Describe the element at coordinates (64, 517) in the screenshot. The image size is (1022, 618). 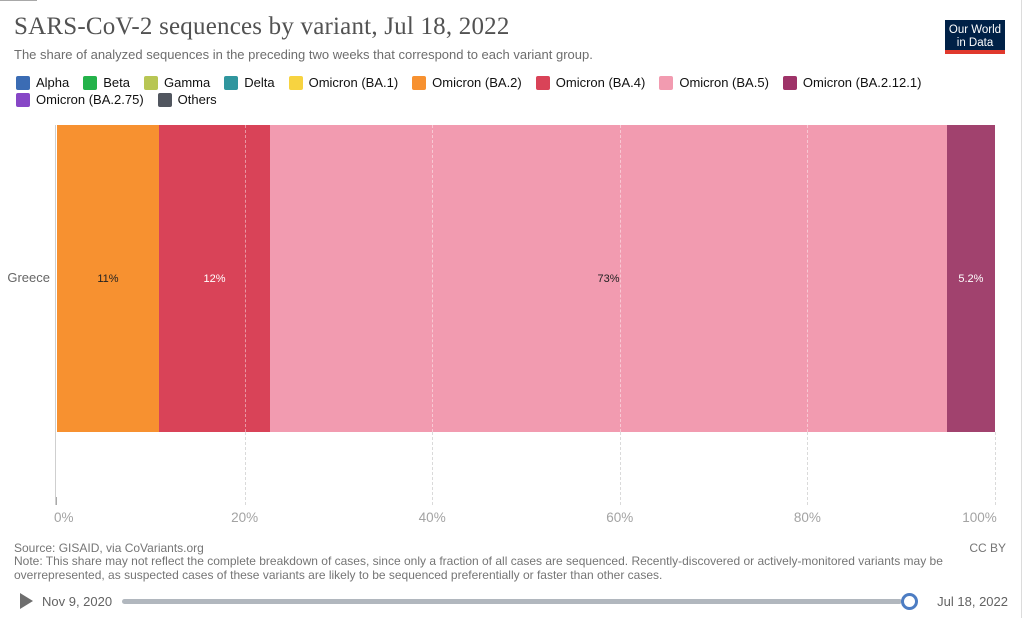
I see `x-tick-label: 0%` at that location.